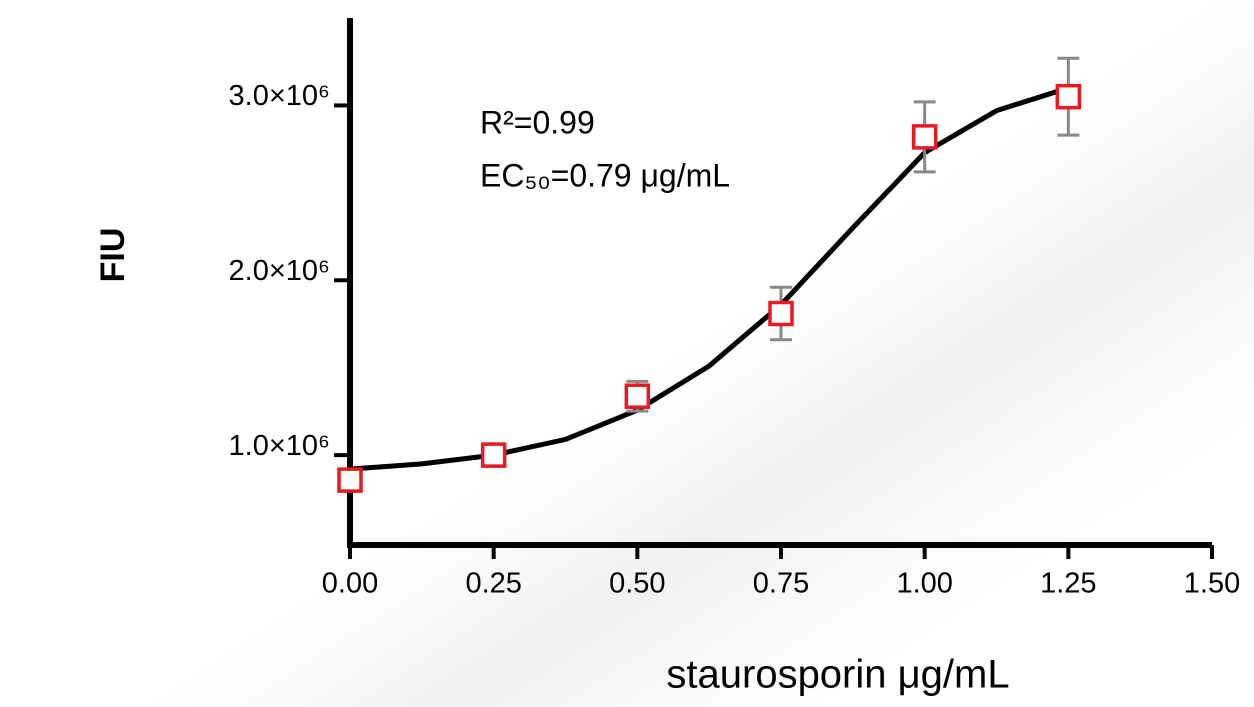  Describe the element at coordinates (781, 584) in the screenshot. I see `x-tick-label: 0.75` at that location.